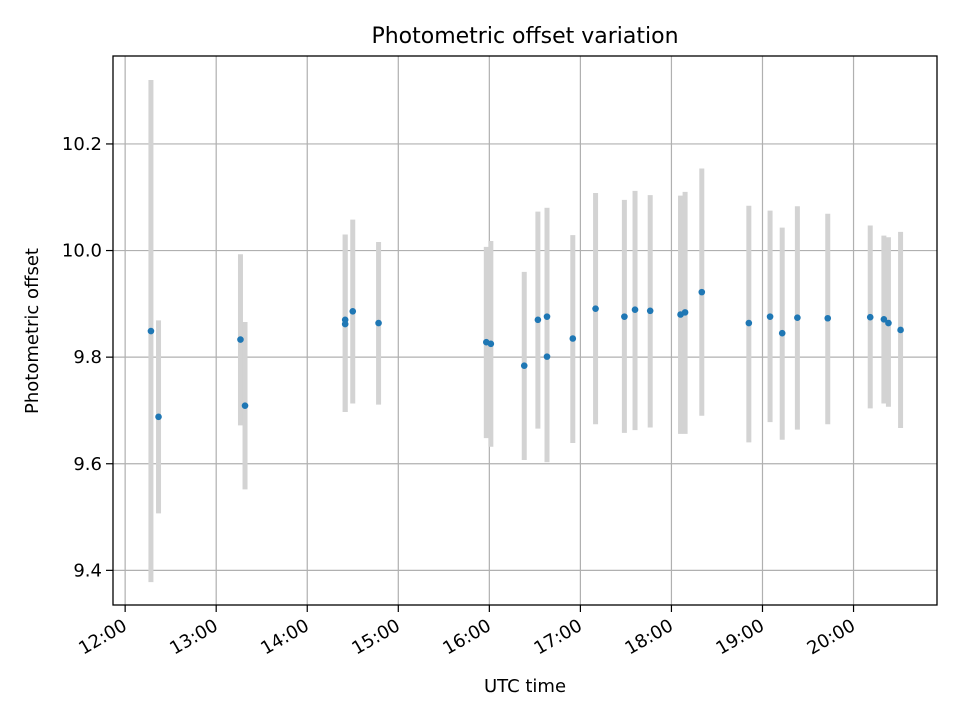 Image resolution: width=960 pixels, height=724 pixels. I want to click on y-tick-label: 10.2, so click(82, 144).